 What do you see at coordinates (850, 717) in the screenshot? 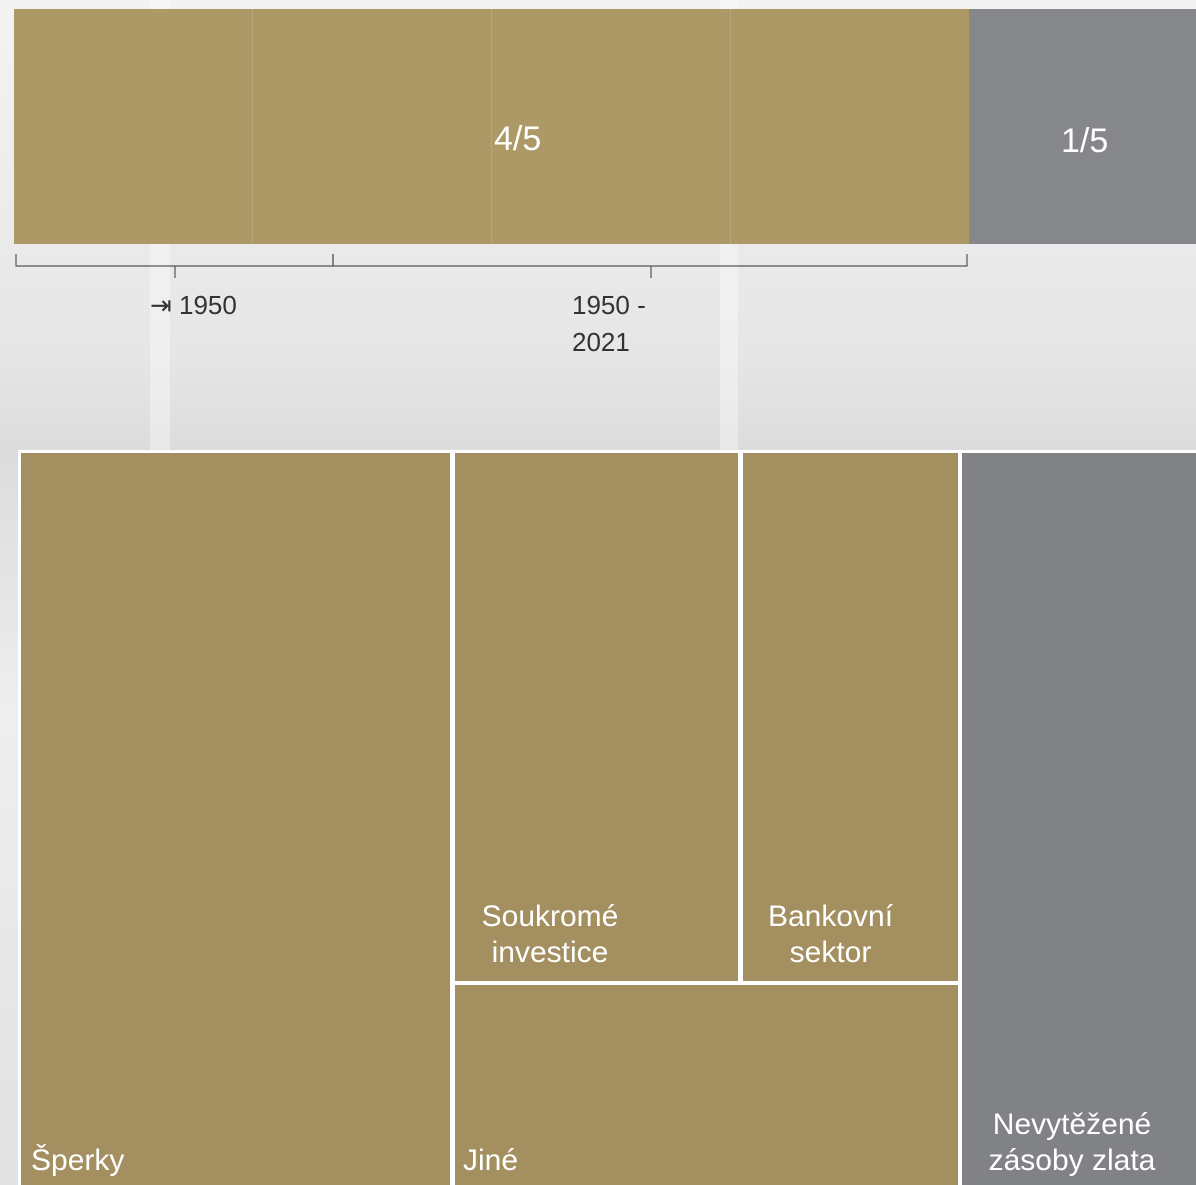
I see `block: Bankovní sektor` at bounding box center [850, 717].